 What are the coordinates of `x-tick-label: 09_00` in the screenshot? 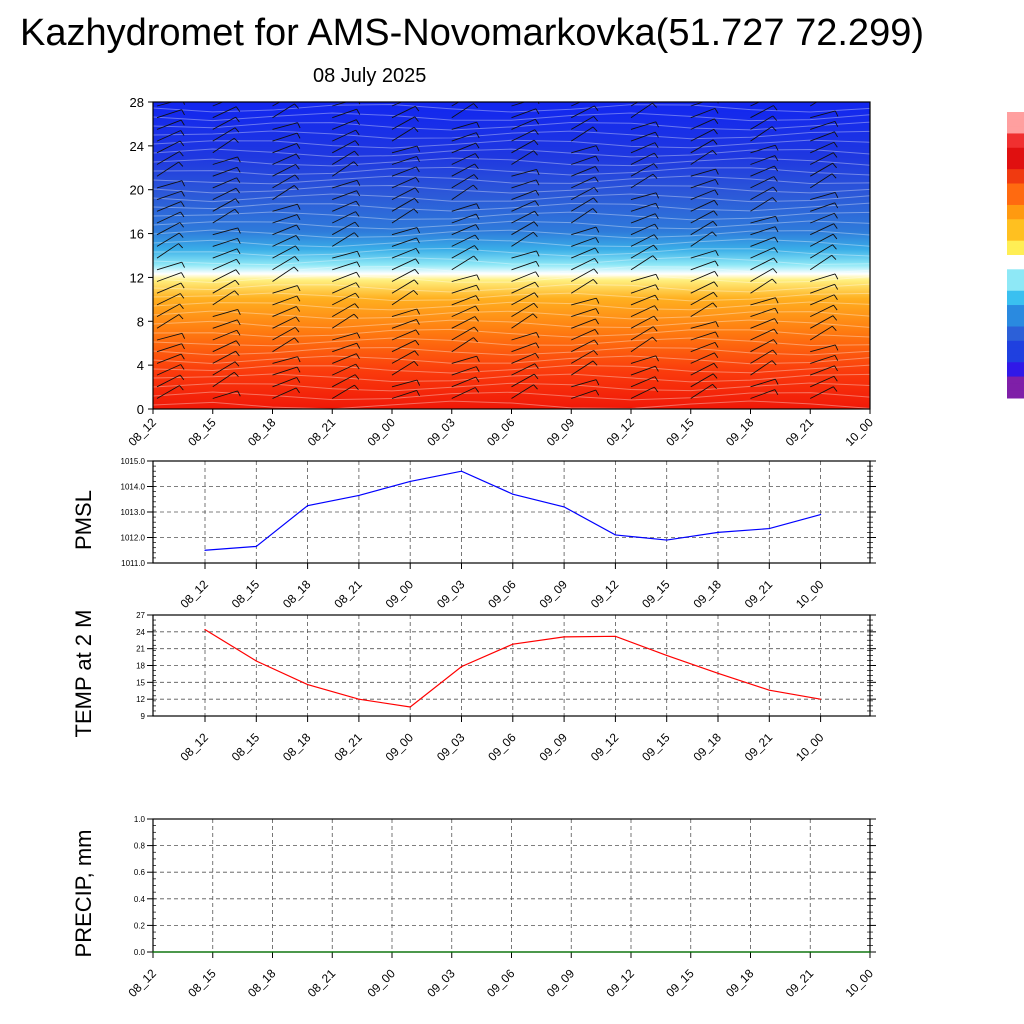 It's located at (381, 432).